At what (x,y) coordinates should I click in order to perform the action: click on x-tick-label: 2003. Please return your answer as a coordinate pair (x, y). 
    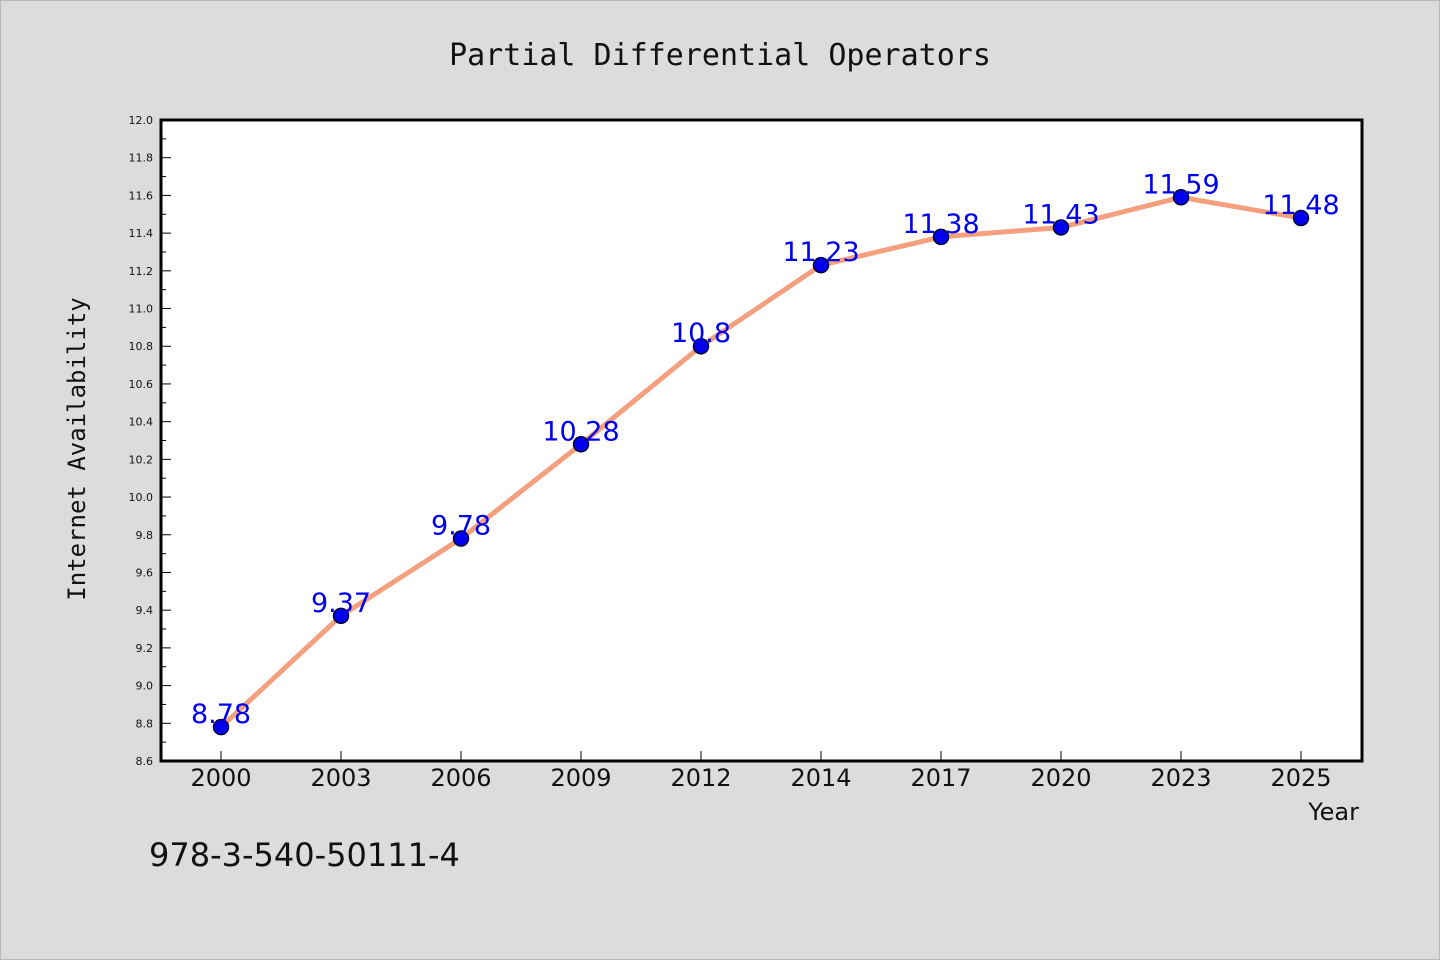
    Looking at the image, I should click on (340, 778).